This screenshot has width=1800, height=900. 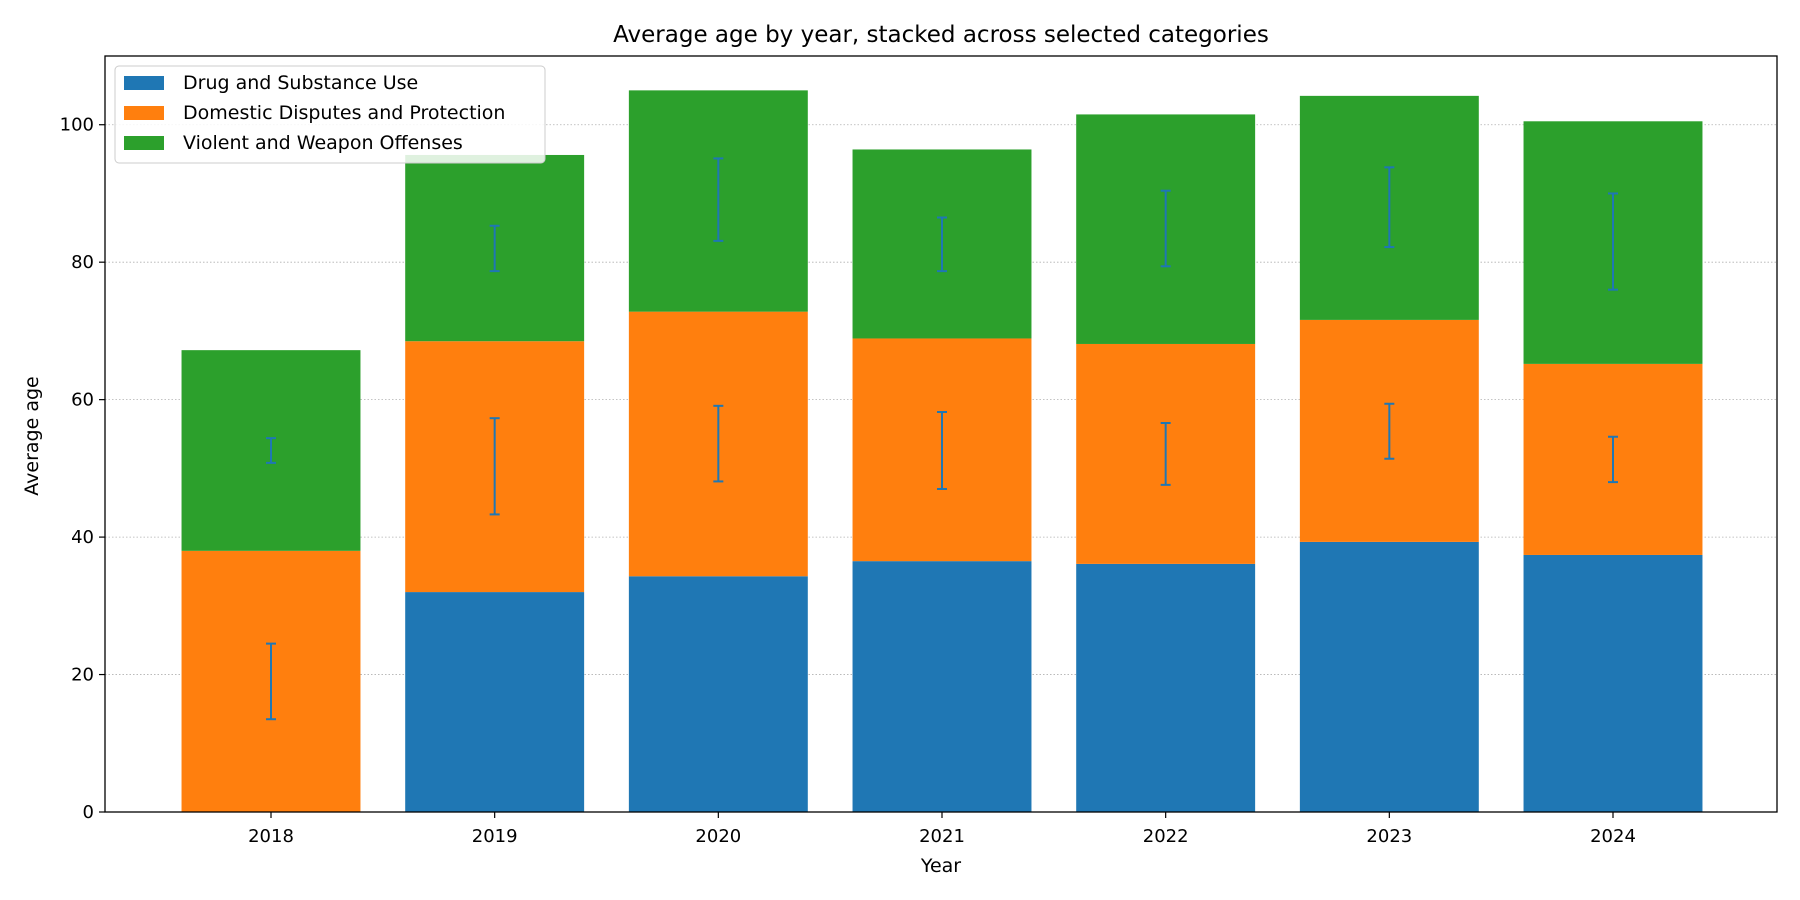 I want to click on legend-item: Drug and Substance Use, so click(x=271, y=83).